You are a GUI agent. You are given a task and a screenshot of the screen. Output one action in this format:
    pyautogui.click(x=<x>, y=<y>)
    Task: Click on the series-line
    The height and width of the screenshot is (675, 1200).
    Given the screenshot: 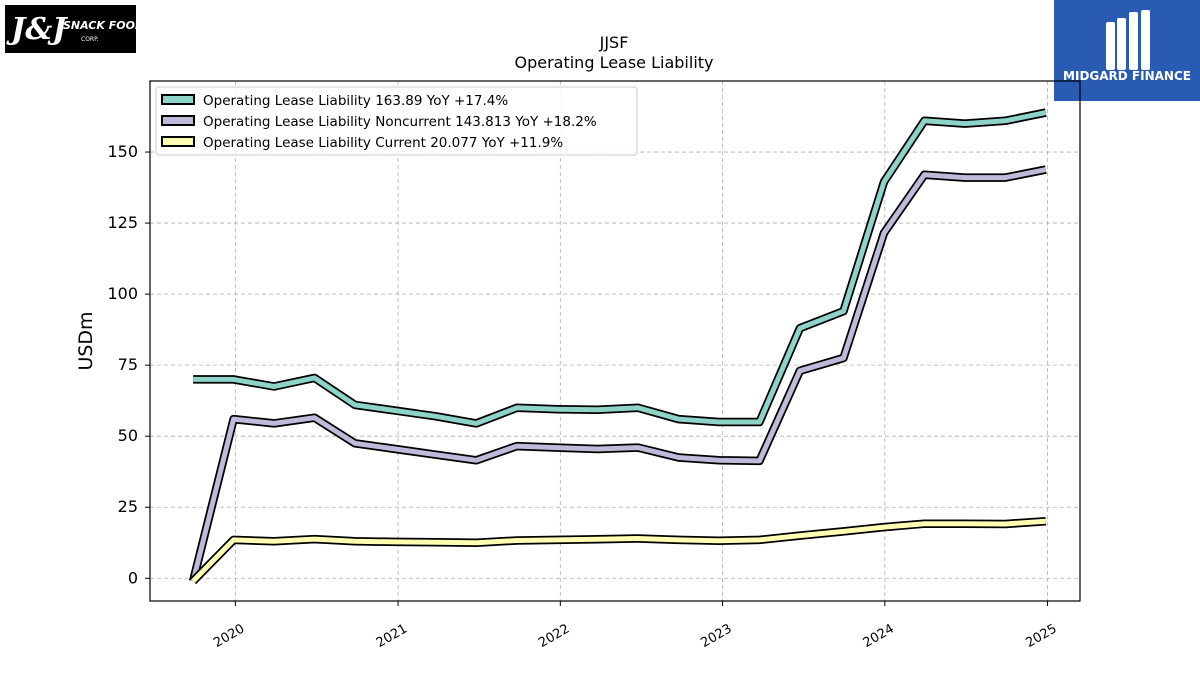 What is the action you would take?
    pyautogui.click(x=618, y=550)
    